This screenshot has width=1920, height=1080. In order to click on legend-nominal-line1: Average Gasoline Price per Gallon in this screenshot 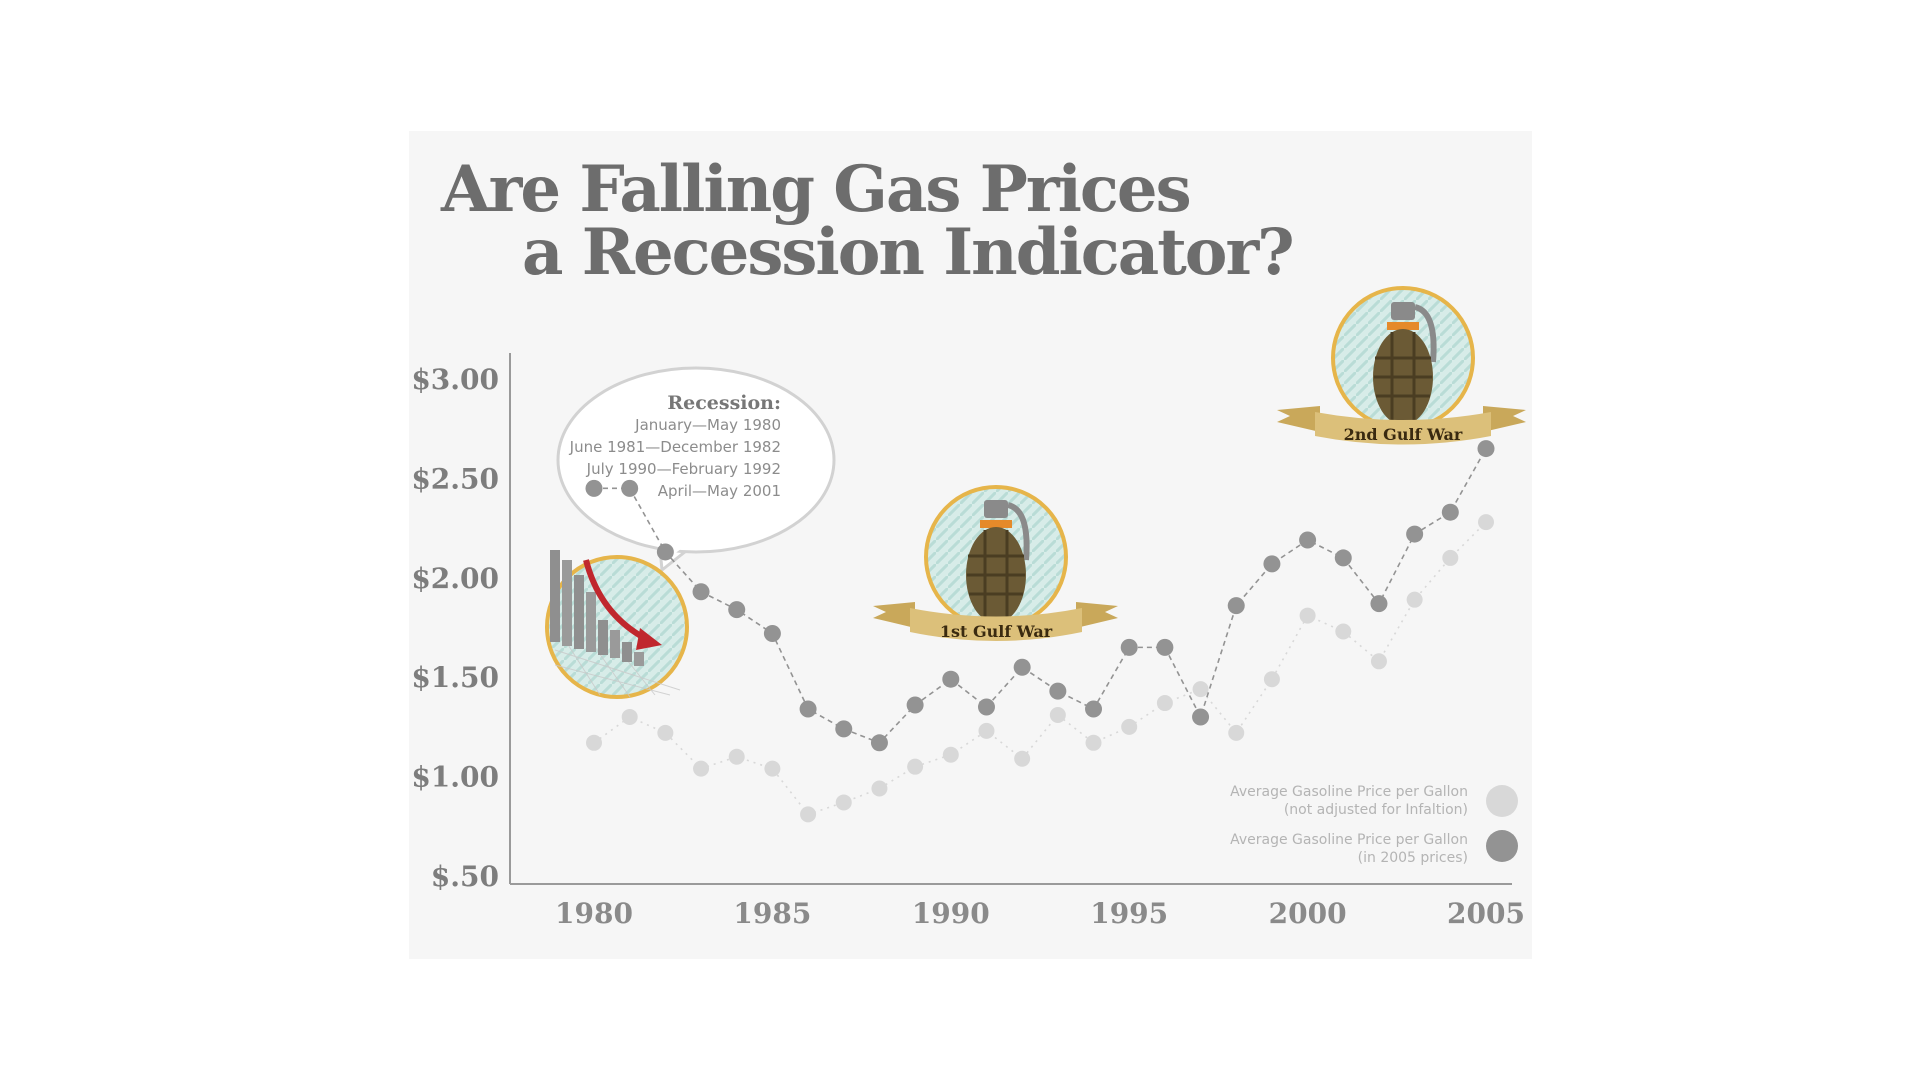, I will do `click(1349, 792)`.